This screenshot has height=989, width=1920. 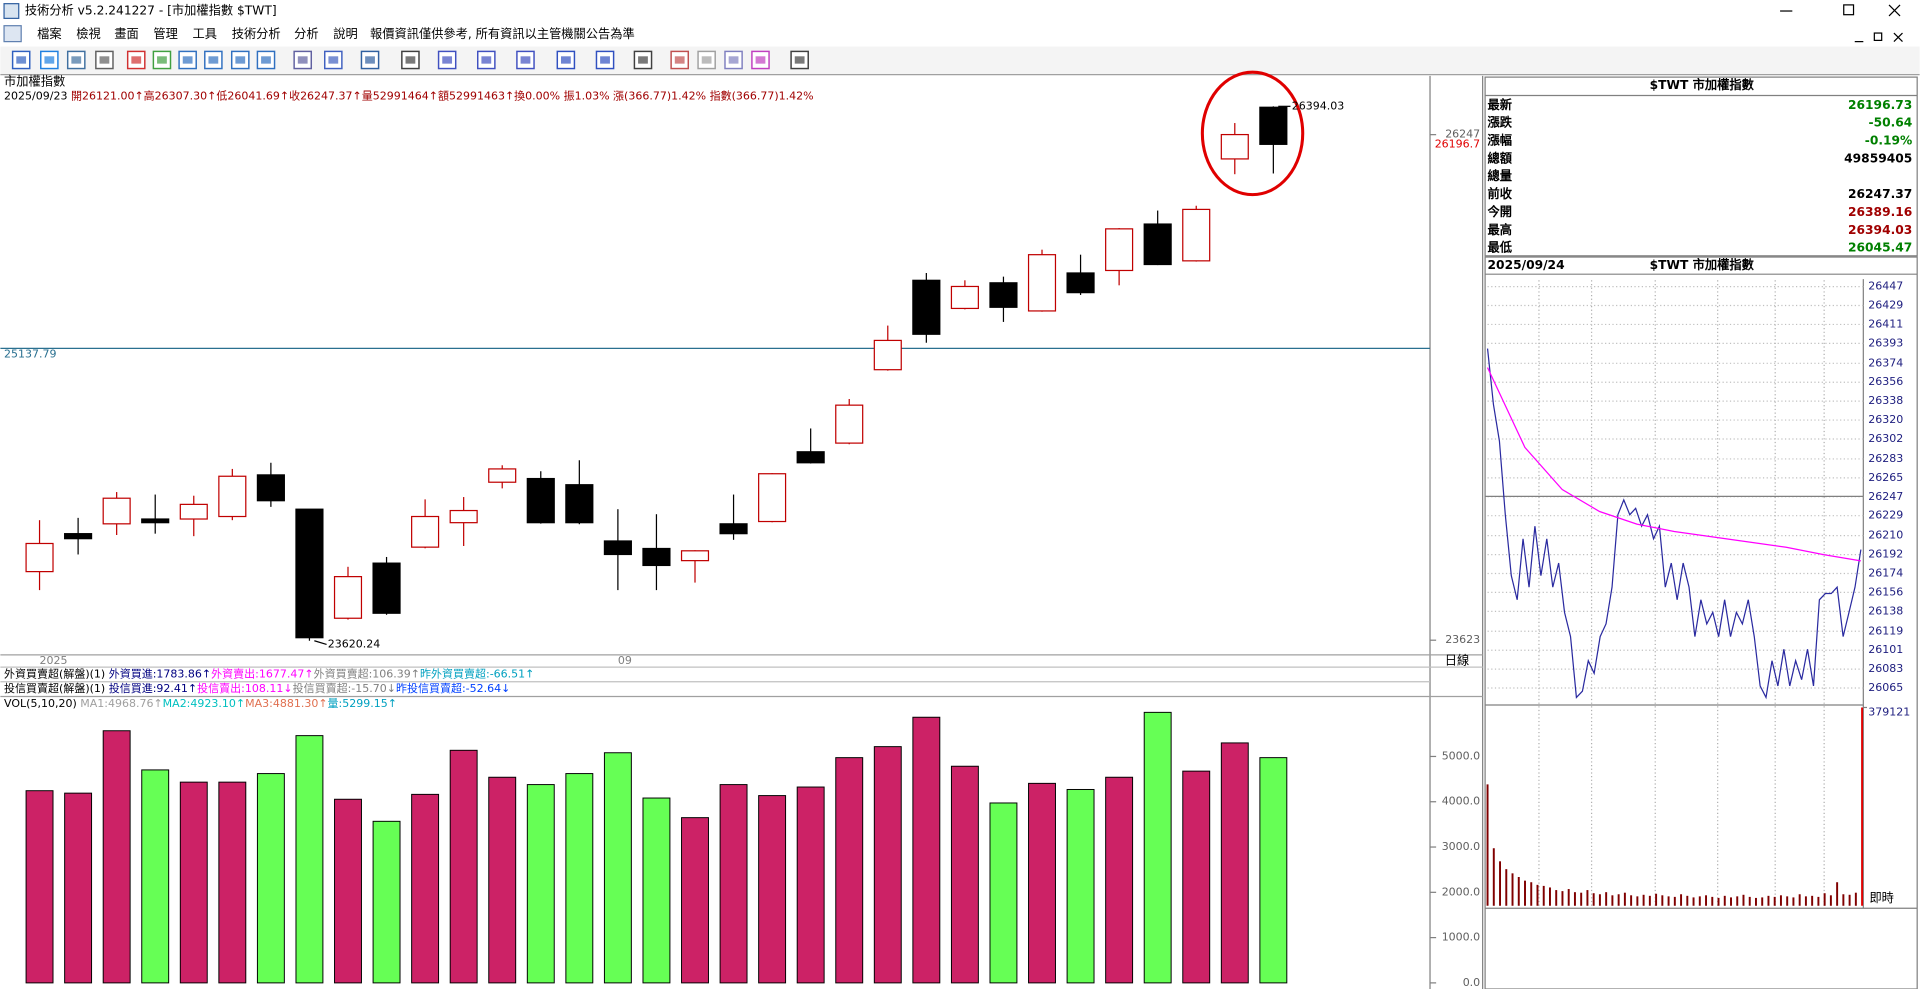 I want to click on menu-bar, so click(x=960, y=34).